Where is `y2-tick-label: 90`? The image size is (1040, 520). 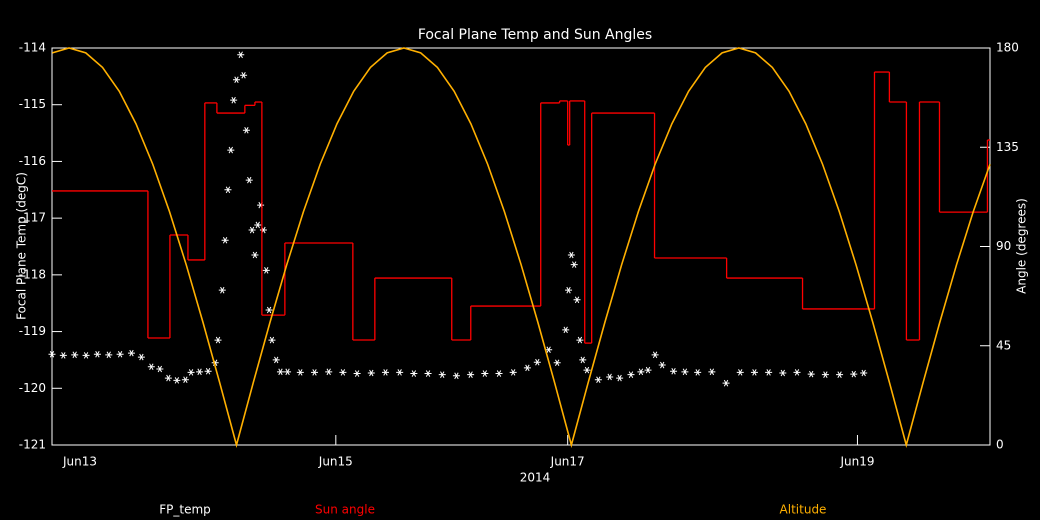
y2-tick-label: 90 is located at coordinates (1003, 246).